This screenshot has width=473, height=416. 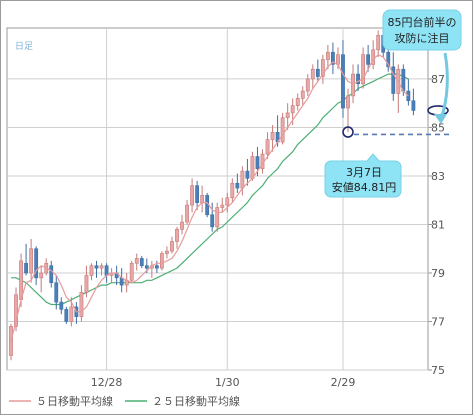 I want to click on y-tick-label: 81, so click(x=438, y=224).